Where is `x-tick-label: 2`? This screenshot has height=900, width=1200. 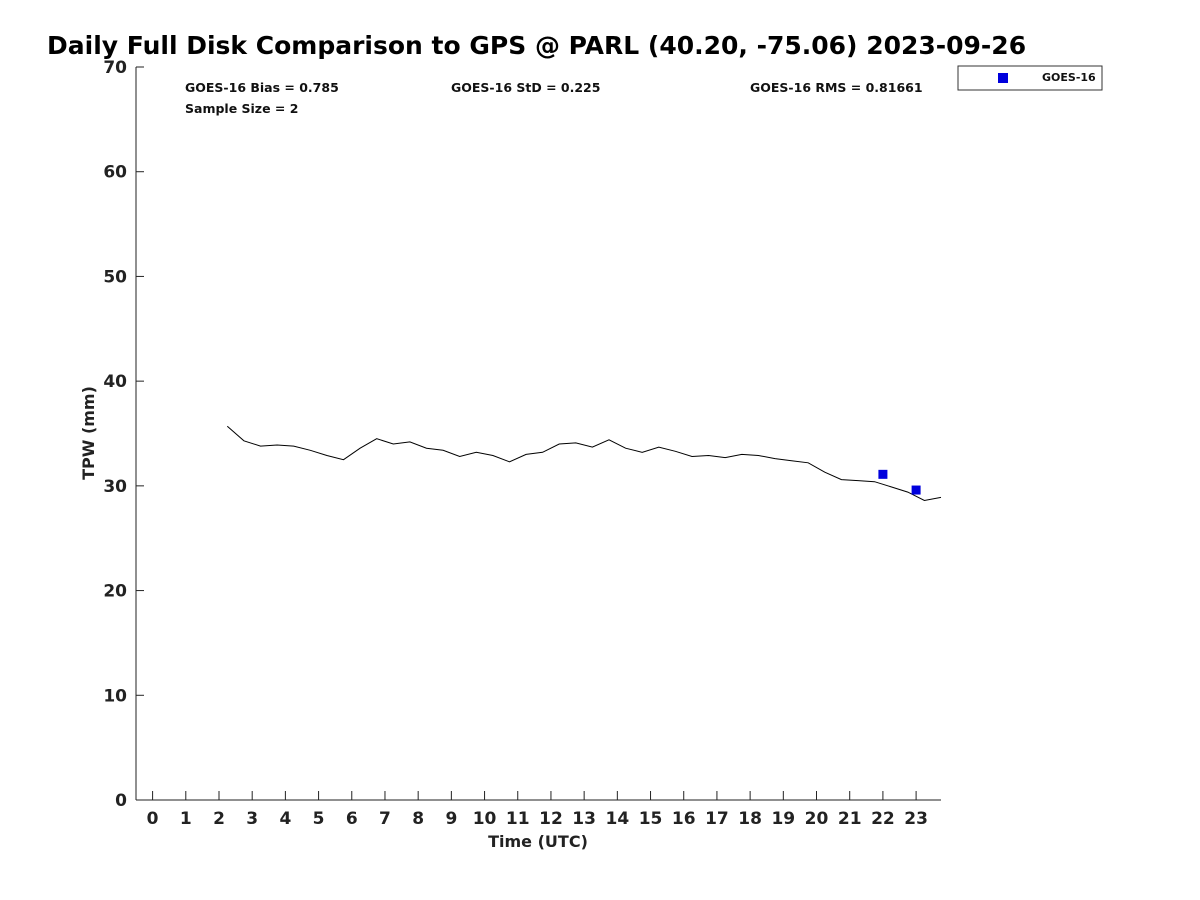
x-tick-label: 2 is located at coordinates (219, 819).